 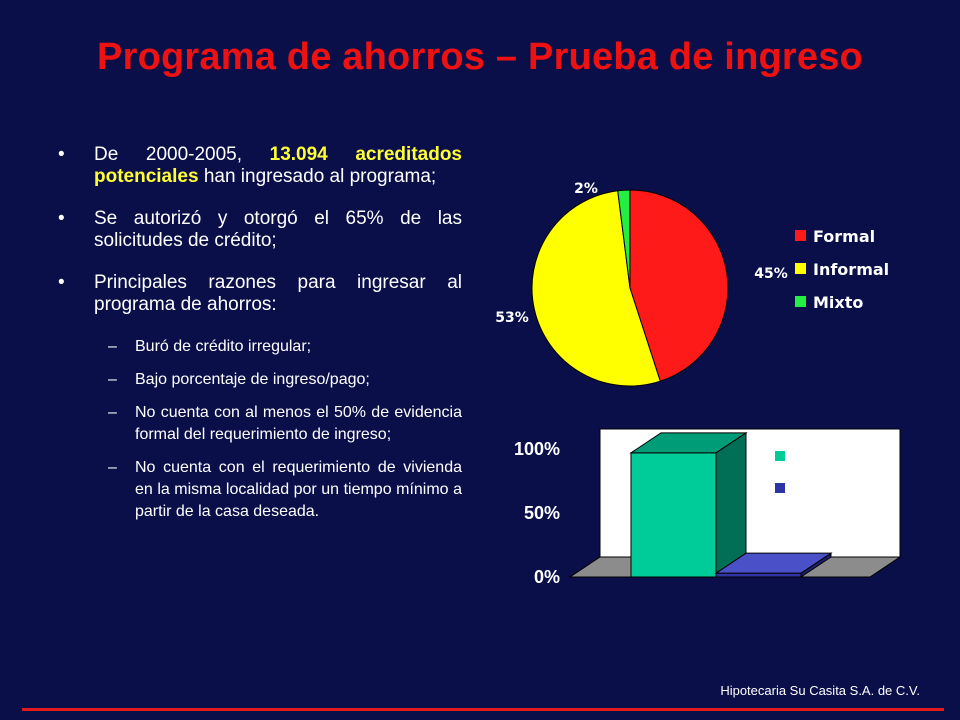 What do you see at coordinates (820, 690) in the screenshot?
I see `footer-text: Hipotecaria Su Casita S.A. de C.V.` at bounding box center [820, 690].